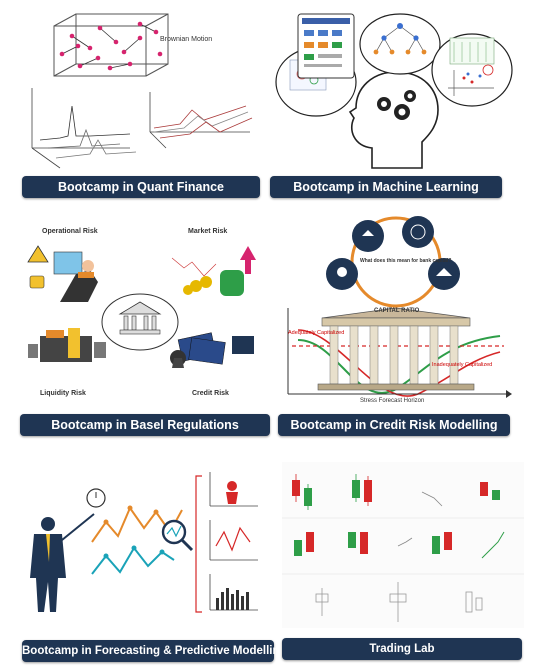  Describe the element at coordinates (208, 231) in the screenshot. I see `market-risk-label: Market Risk` at that location.